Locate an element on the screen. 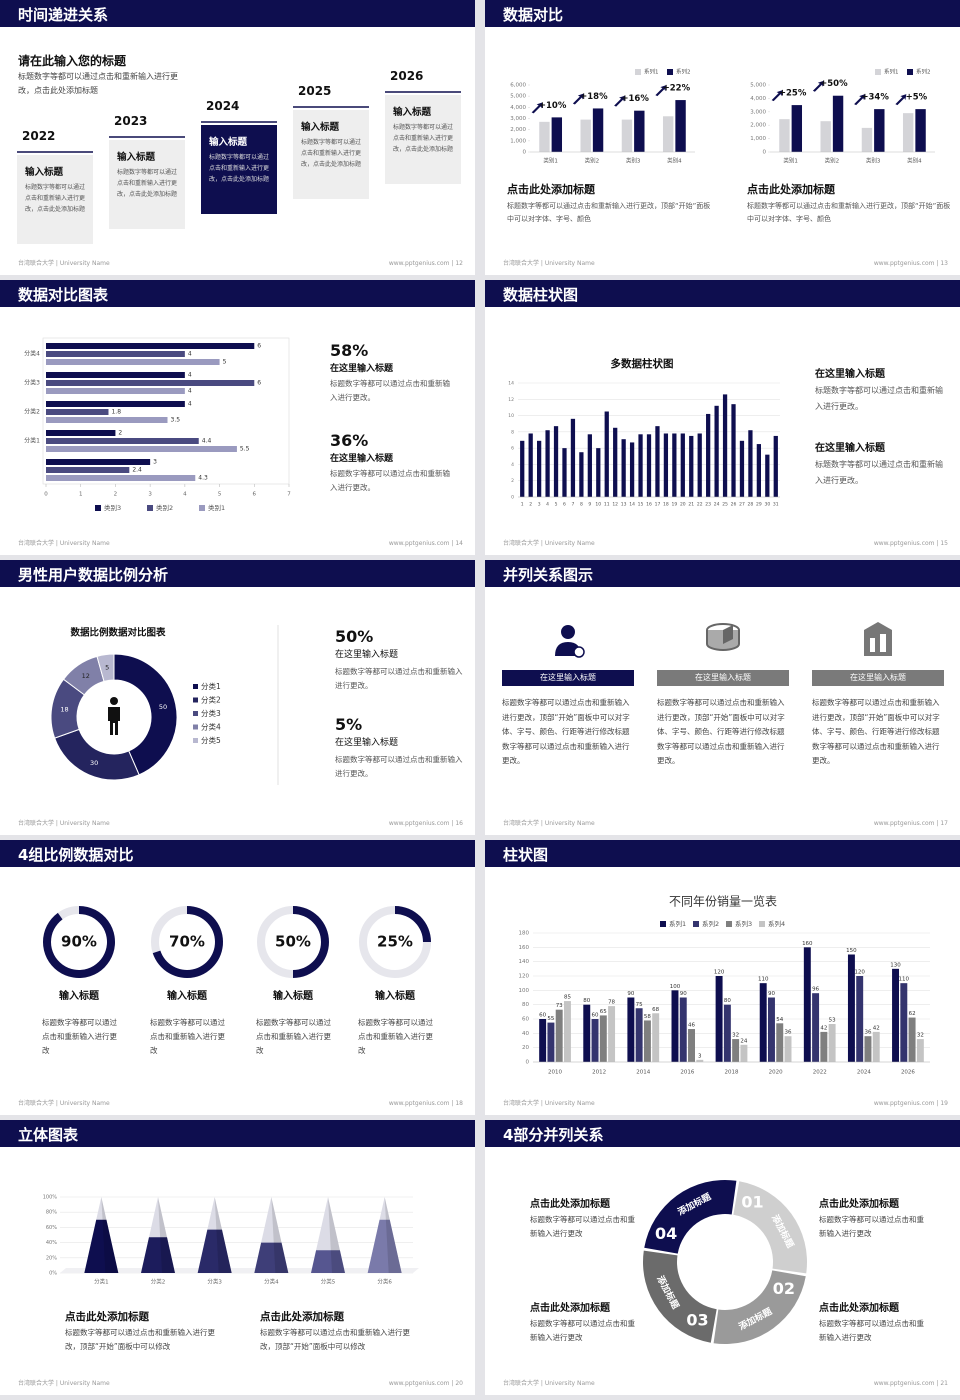 Image resolution: width=960 pixels, height=1400 pixels. x-tick-label: 6 is located at coordinates (564, 505).